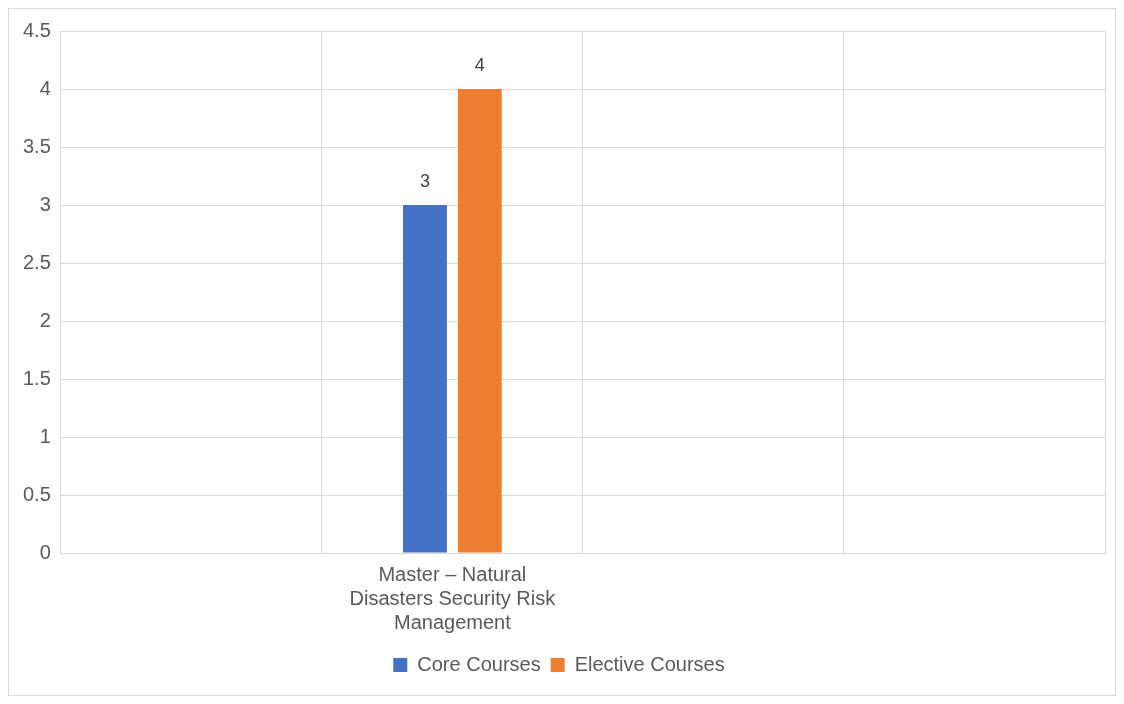 The height and width of the screenshot is (704, 1124). I want to click on data-label: 4, so click(479, 64).